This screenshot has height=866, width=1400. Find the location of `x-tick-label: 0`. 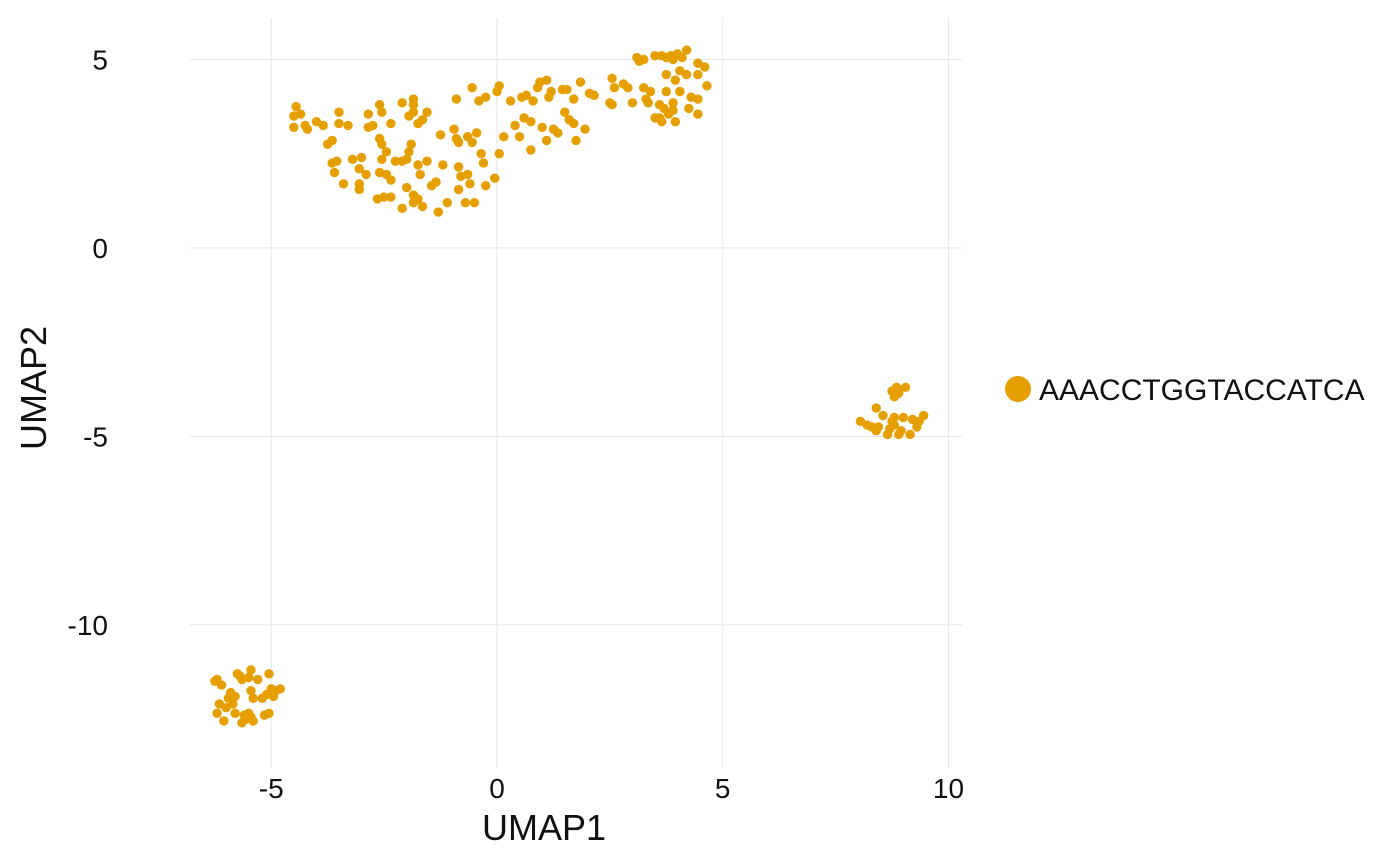

x-tick-label: 0 is located at coordinates (497, 788).